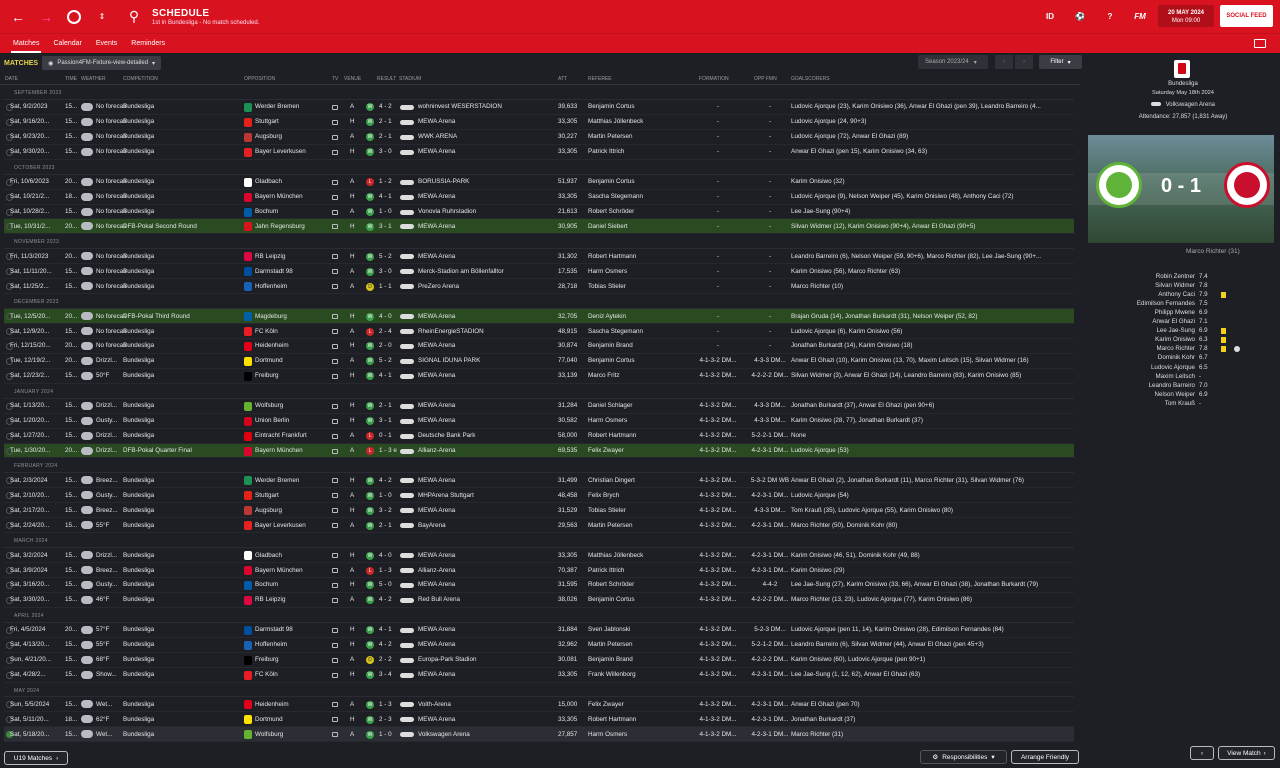 The height and width of the screenshot is (768, 1280). I want to click on social-feed-button: SOCIAL FEED, so click(1246, 16).